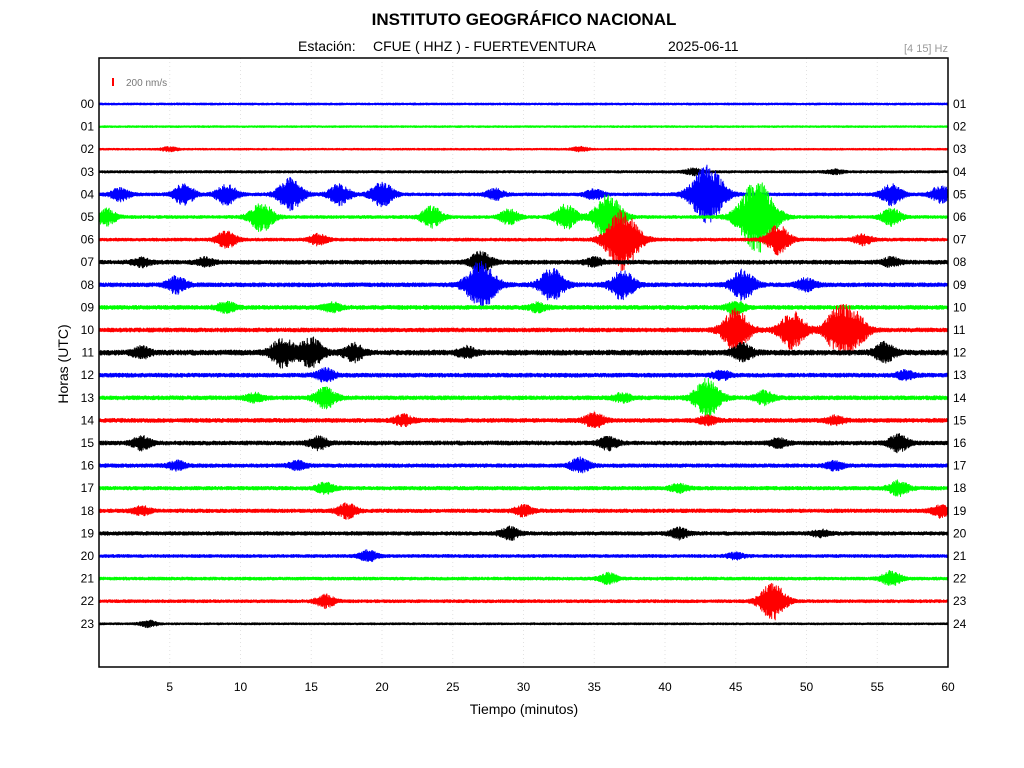 The width and height of the screenshot is (1024, 768). I want to click on x-tick-55: 55, so click(878, 687).